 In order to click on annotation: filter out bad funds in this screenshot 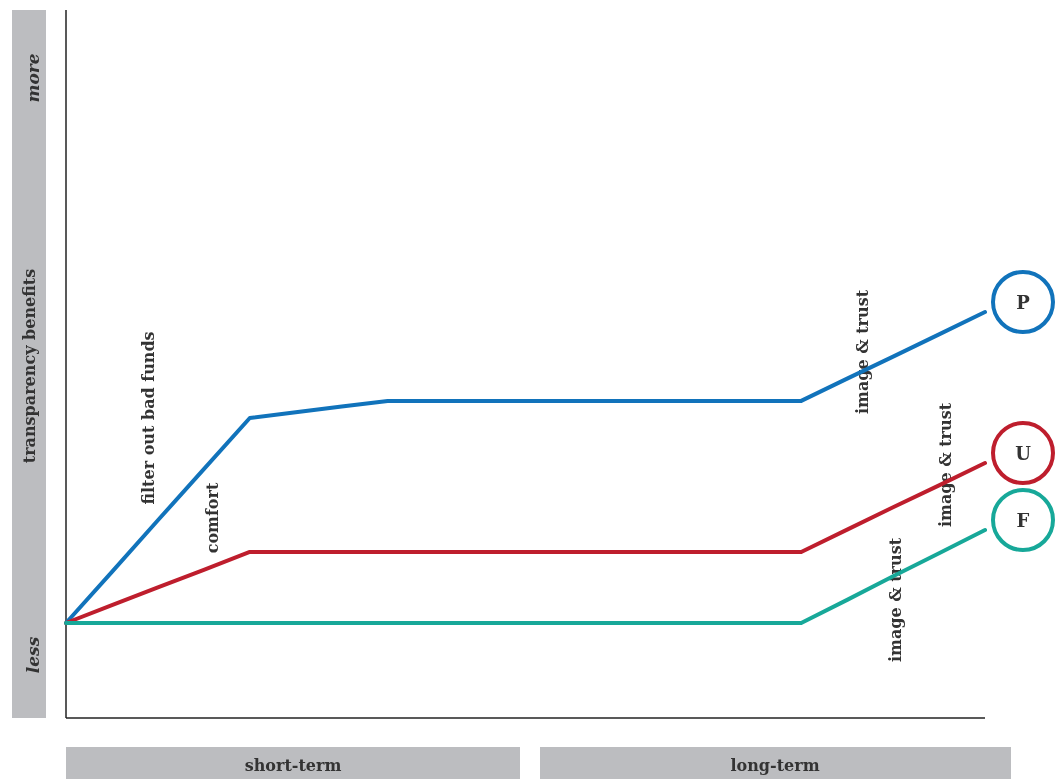, I will do `click(148, 418)`.